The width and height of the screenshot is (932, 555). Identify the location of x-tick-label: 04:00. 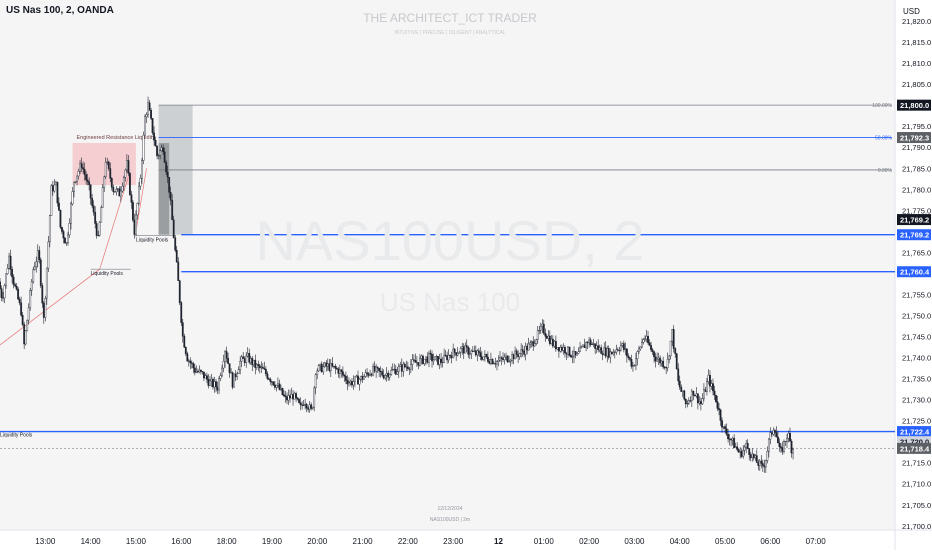
(680, 541).